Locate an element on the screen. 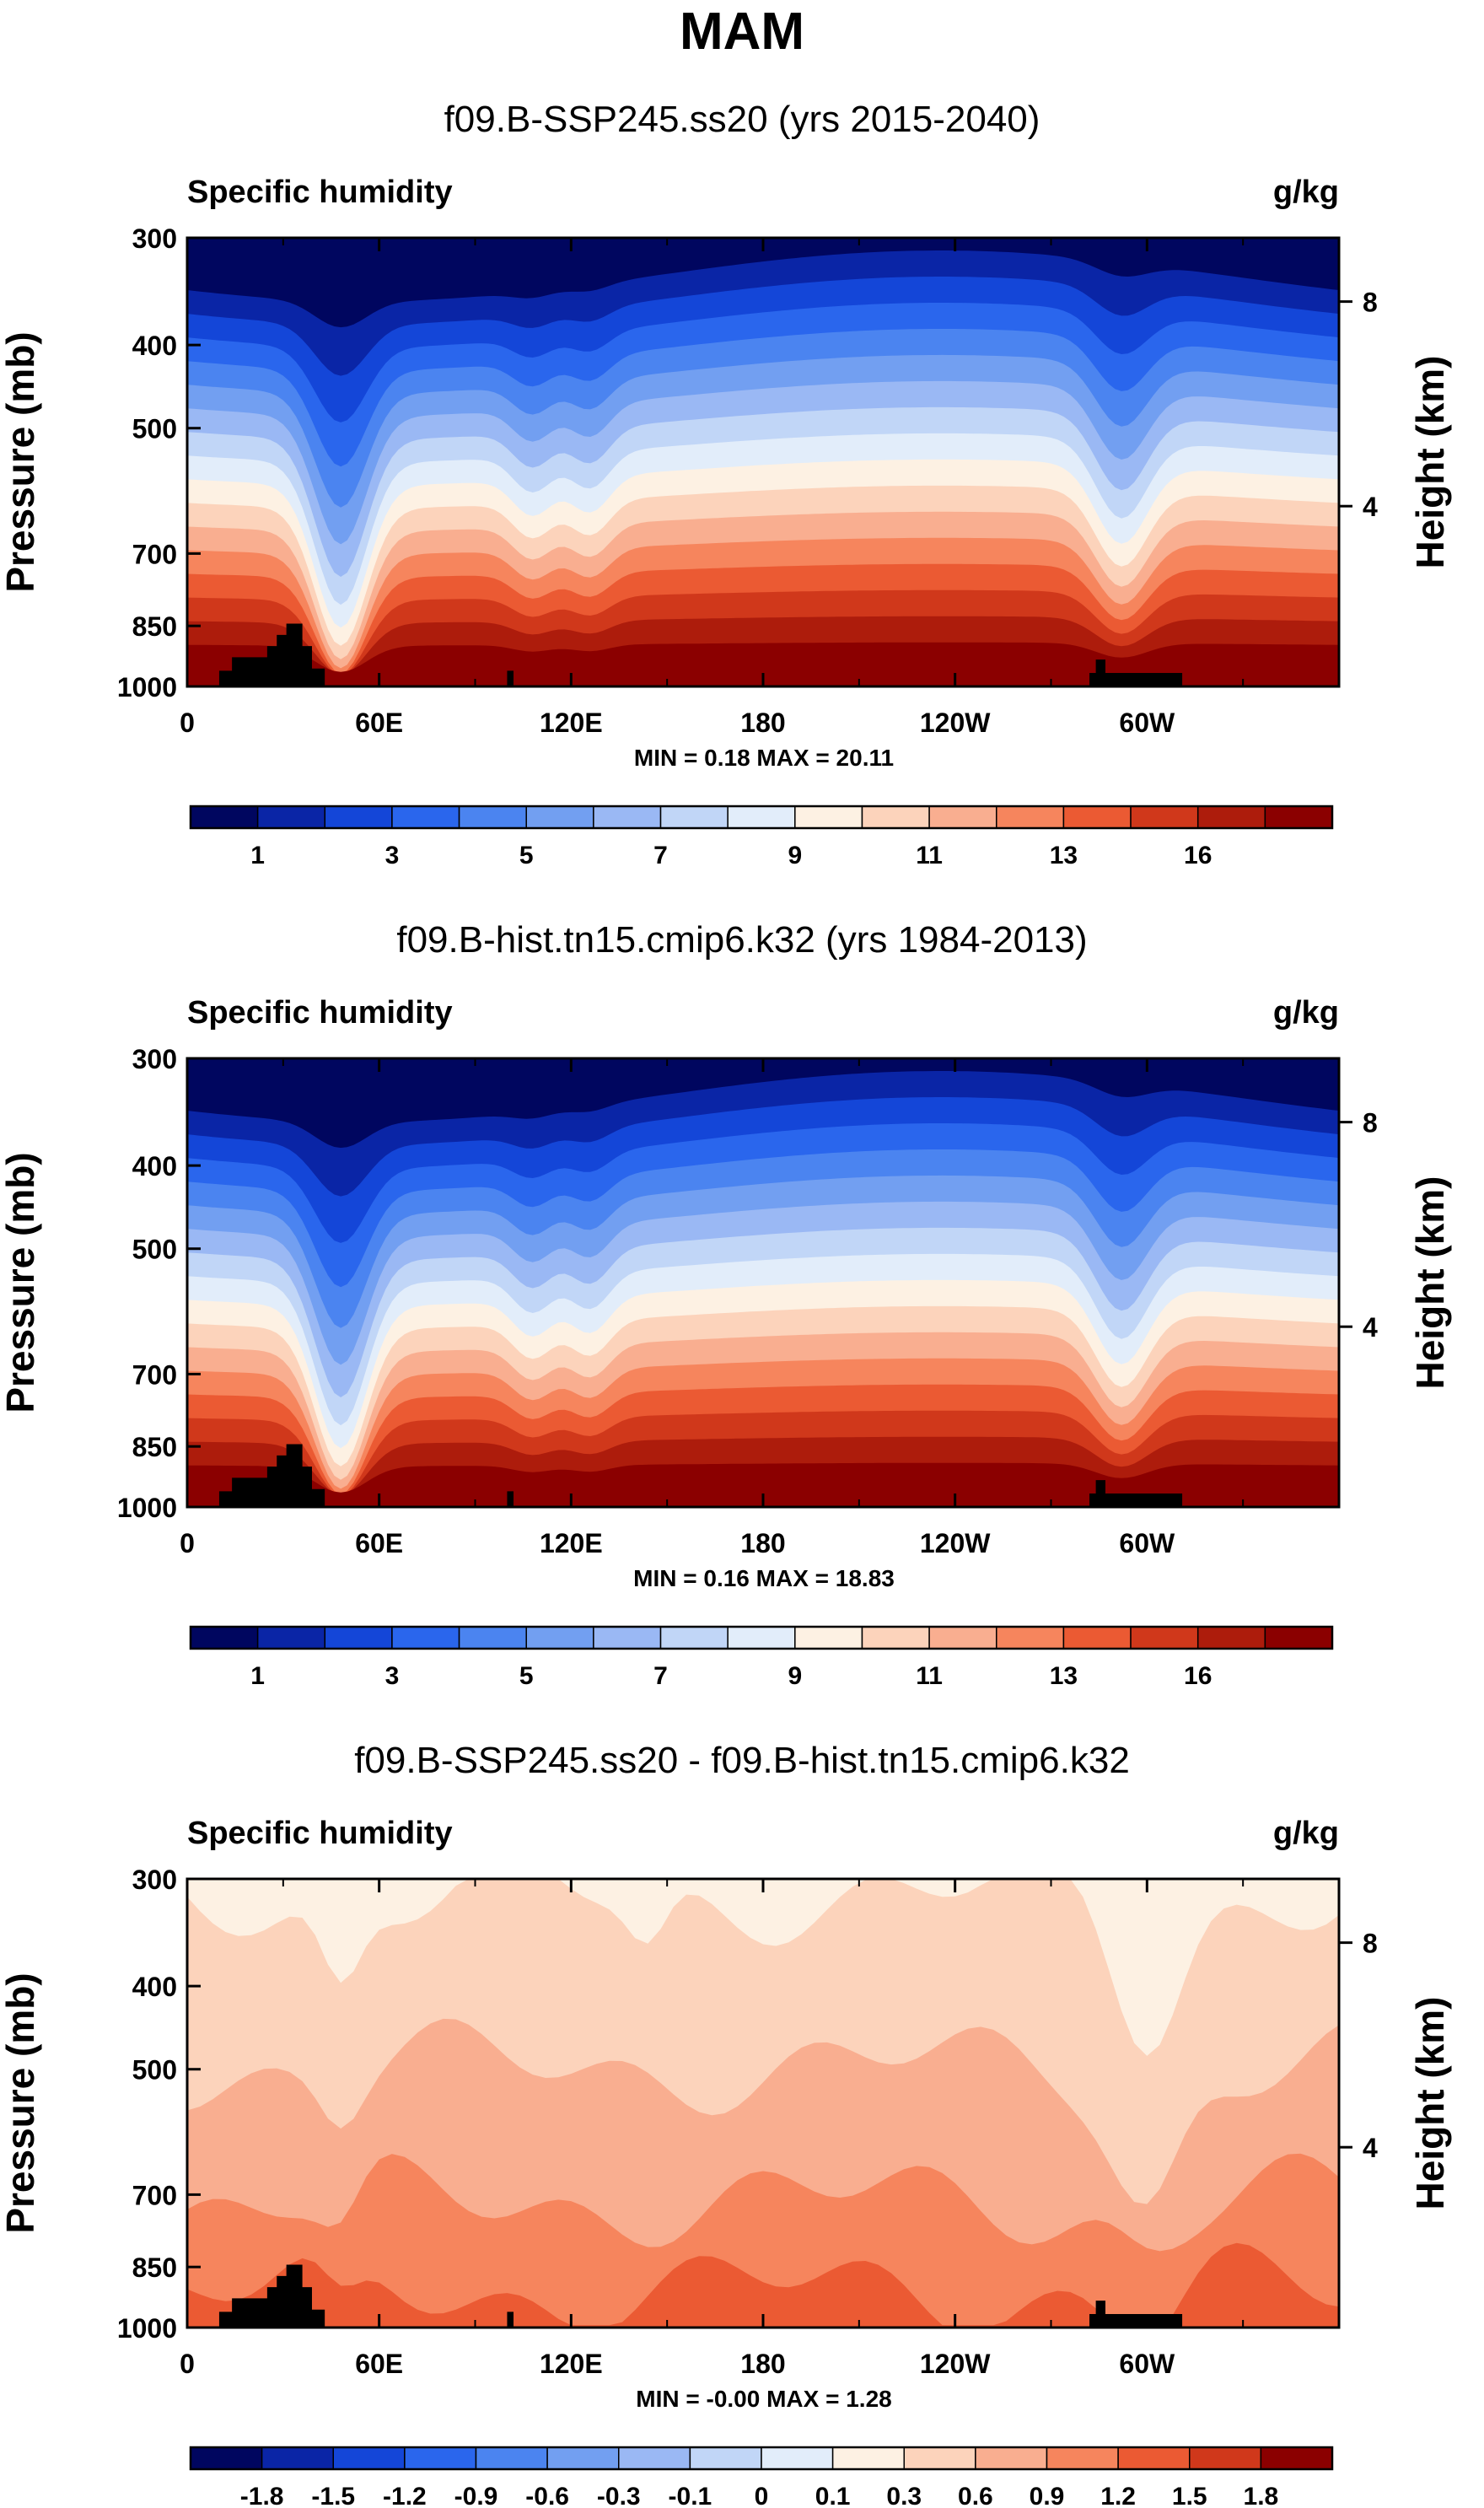  contour-fill-group is located at coordinates (763, 462).